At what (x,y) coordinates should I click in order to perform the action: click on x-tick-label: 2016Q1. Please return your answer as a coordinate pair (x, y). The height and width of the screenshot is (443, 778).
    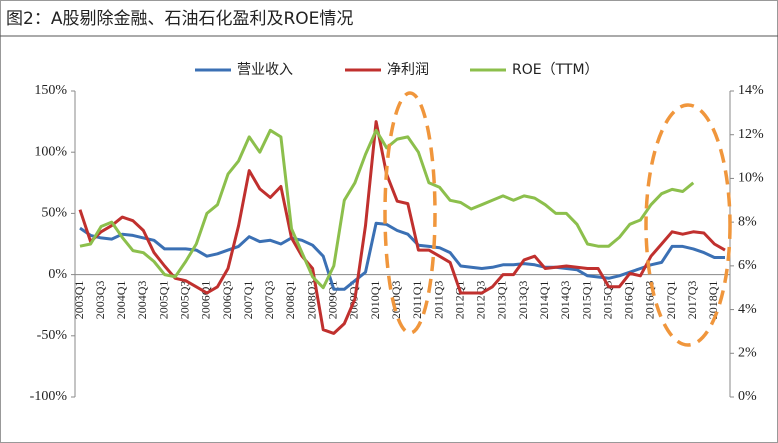
    Looking at the image, I should click on (629, 300).